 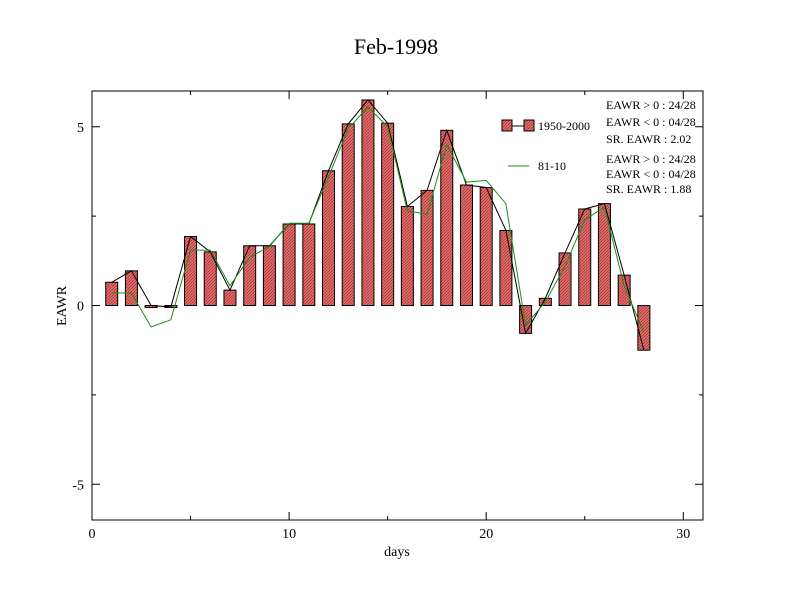 What do you see at coordinates (397, 552) in the screenshot?
I see `x-axis-label: days` at bounding box center [397, 552].